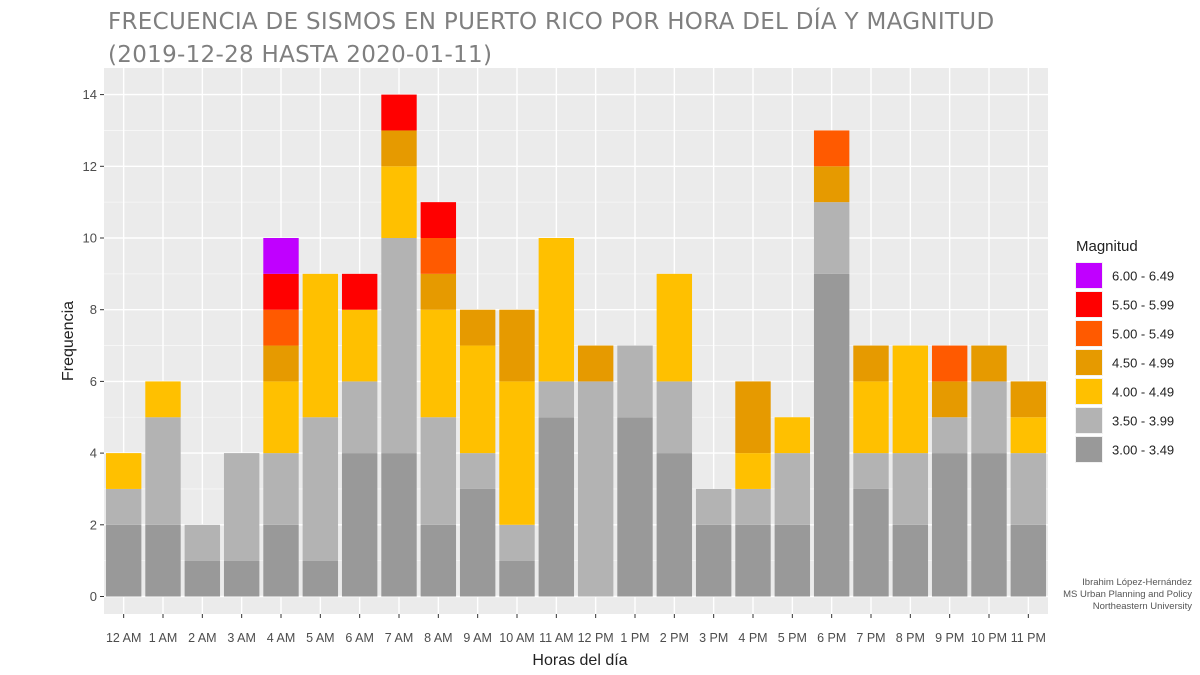  I want to click on y-axis-title: Frequencia, so click(68, 341).